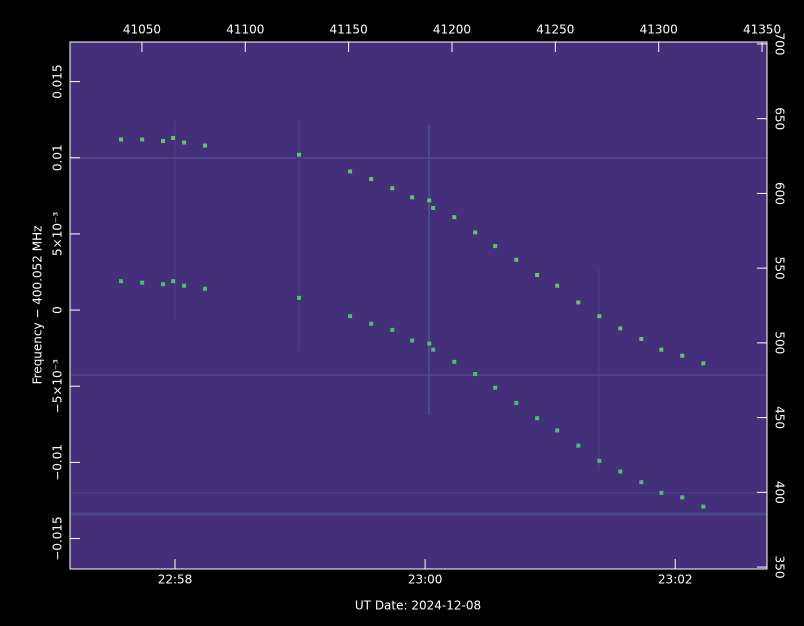  Describe the element at coordinates (58, 157) in the screenshot. I see `y-tick-label: 0.01` at that location.